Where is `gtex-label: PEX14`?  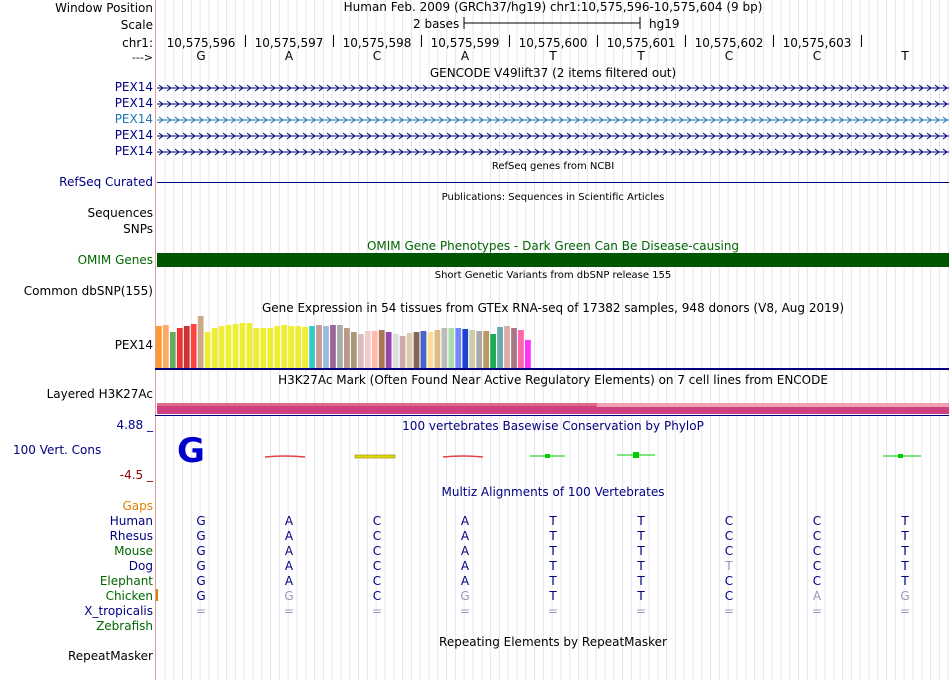
gtex-label: PEX14 is located at coordinates (133, 345).